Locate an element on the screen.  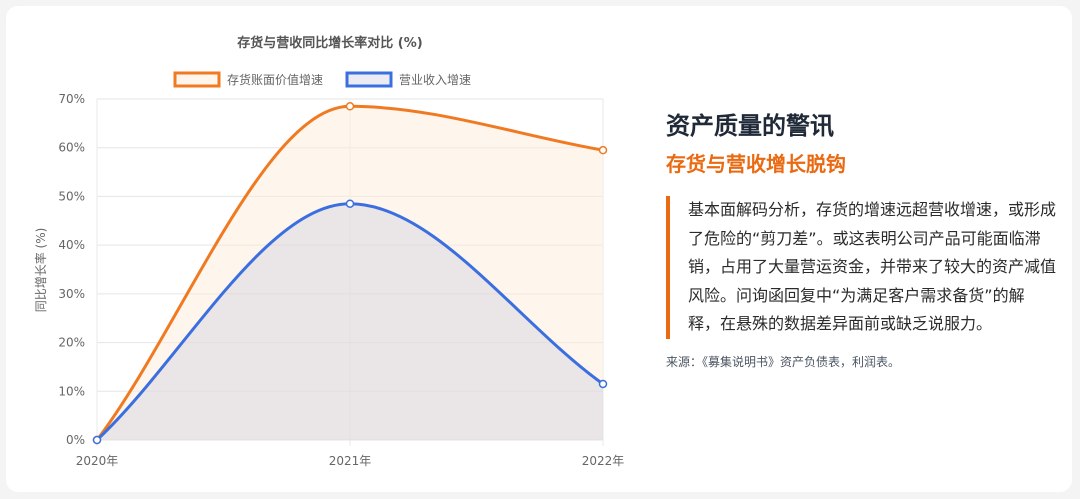
x-tick-label: 2021年 is located at coordinates (350, 461).